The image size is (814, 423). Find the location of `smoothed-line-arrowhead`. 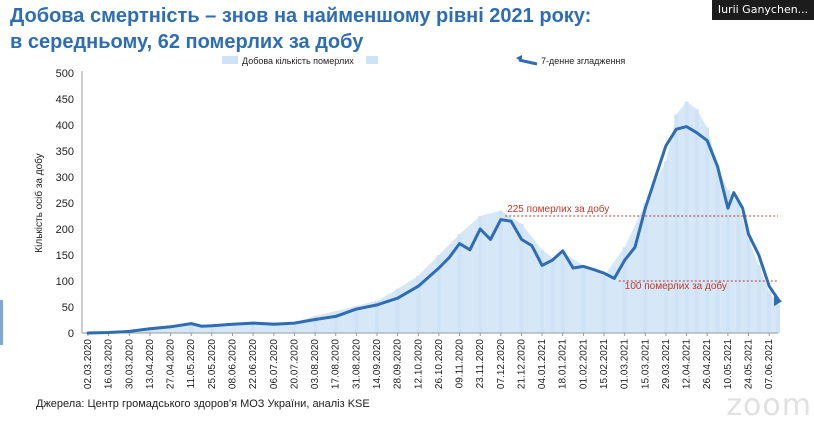

smoothed-line-arrowhead is located at coordinates (778, 300).